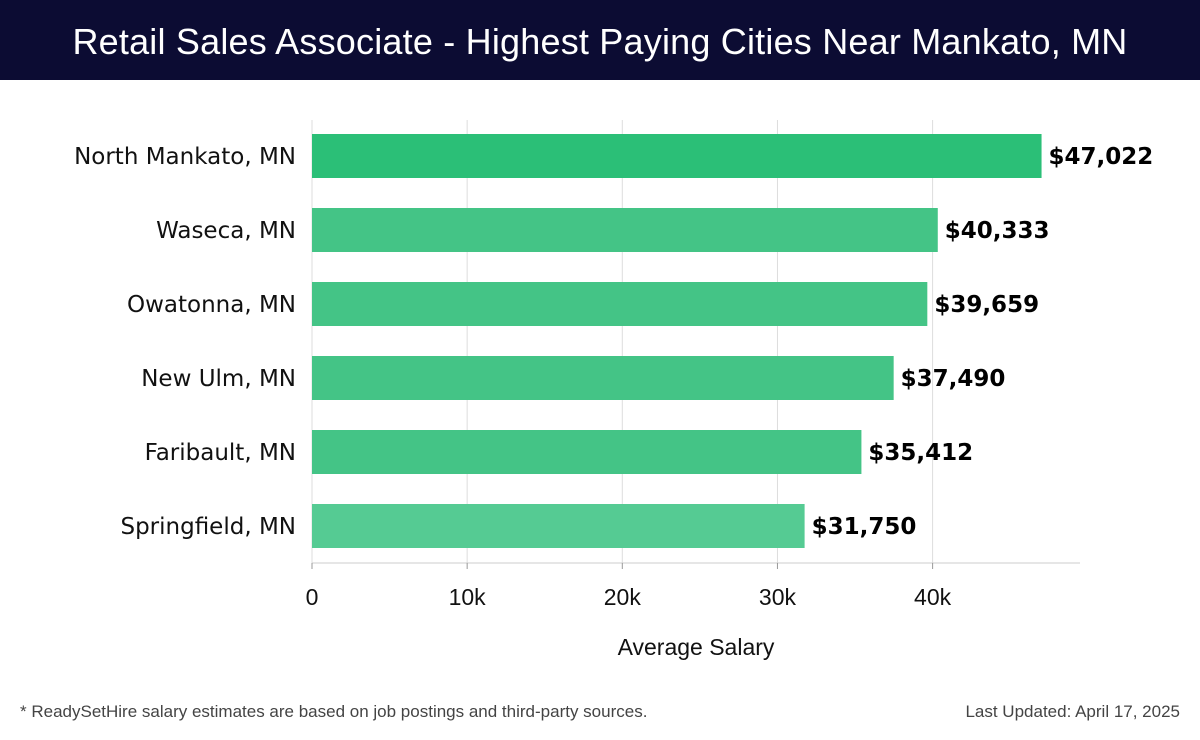 The image size is (1200, 740). What do you see at coordinates (312, 597) in the screenshot?
I see `x-tick-label: 0` at bounding box center [312, 597].